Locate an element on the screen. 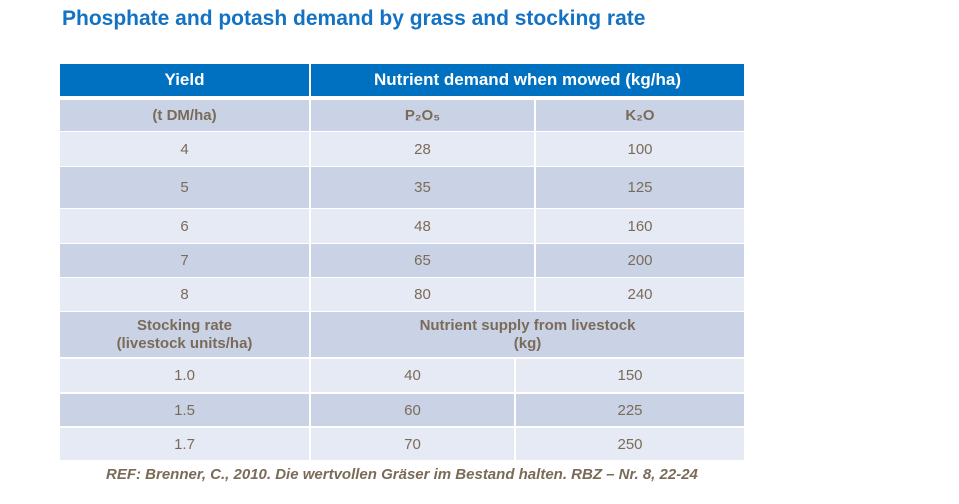  header-yield: Yield is located at coordinates (184, 80).